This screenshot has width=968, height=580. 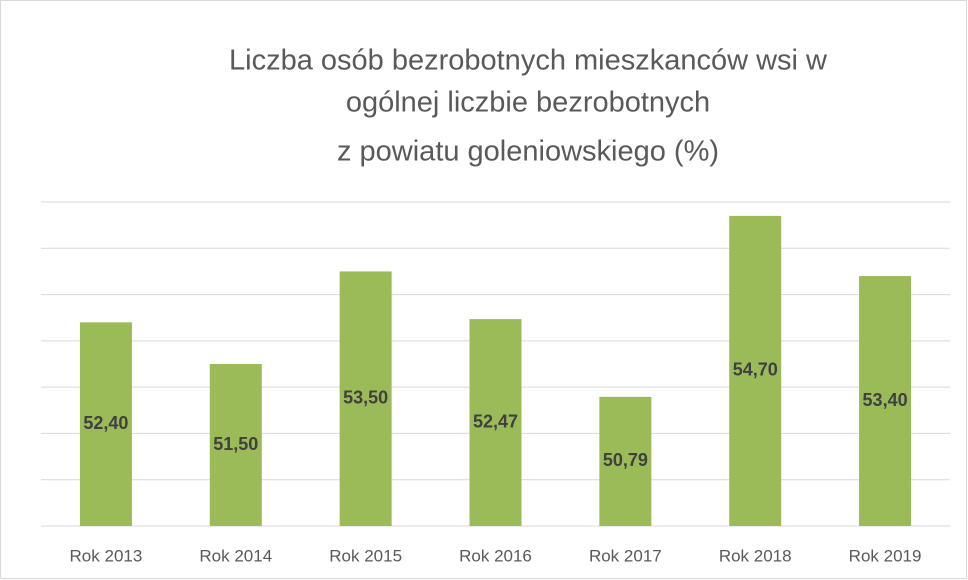 I want to click on chart-title: z powiatu goleniowskiego (%), so click(x=528, y=152).